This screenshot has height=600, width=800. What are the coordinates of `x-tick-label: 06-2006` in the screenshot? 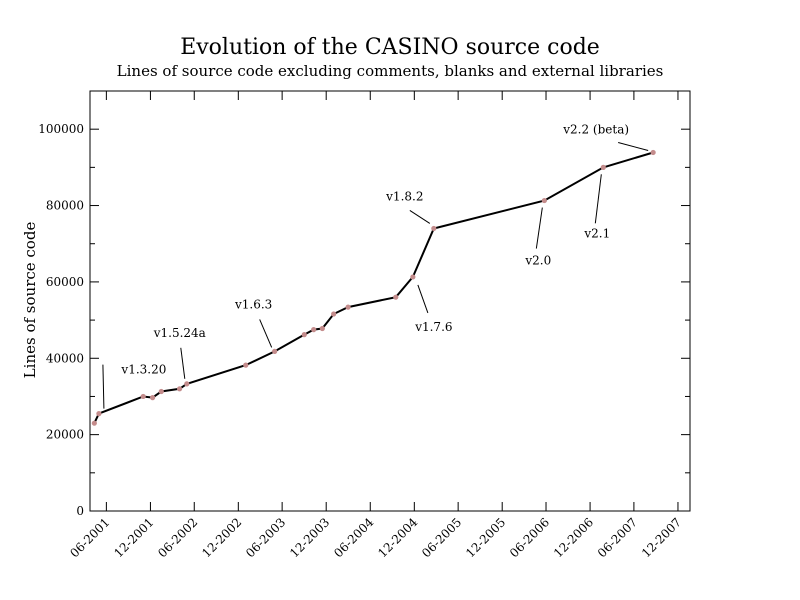 It's located at (529, 537).